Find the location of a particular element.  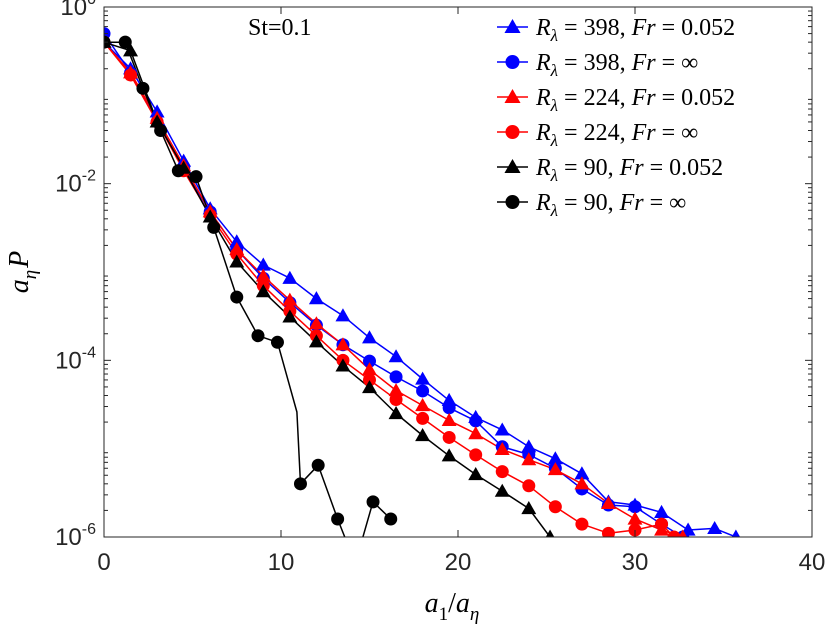

y-tick-label: 10⁻⁶ is located at coordinates (75, 536).